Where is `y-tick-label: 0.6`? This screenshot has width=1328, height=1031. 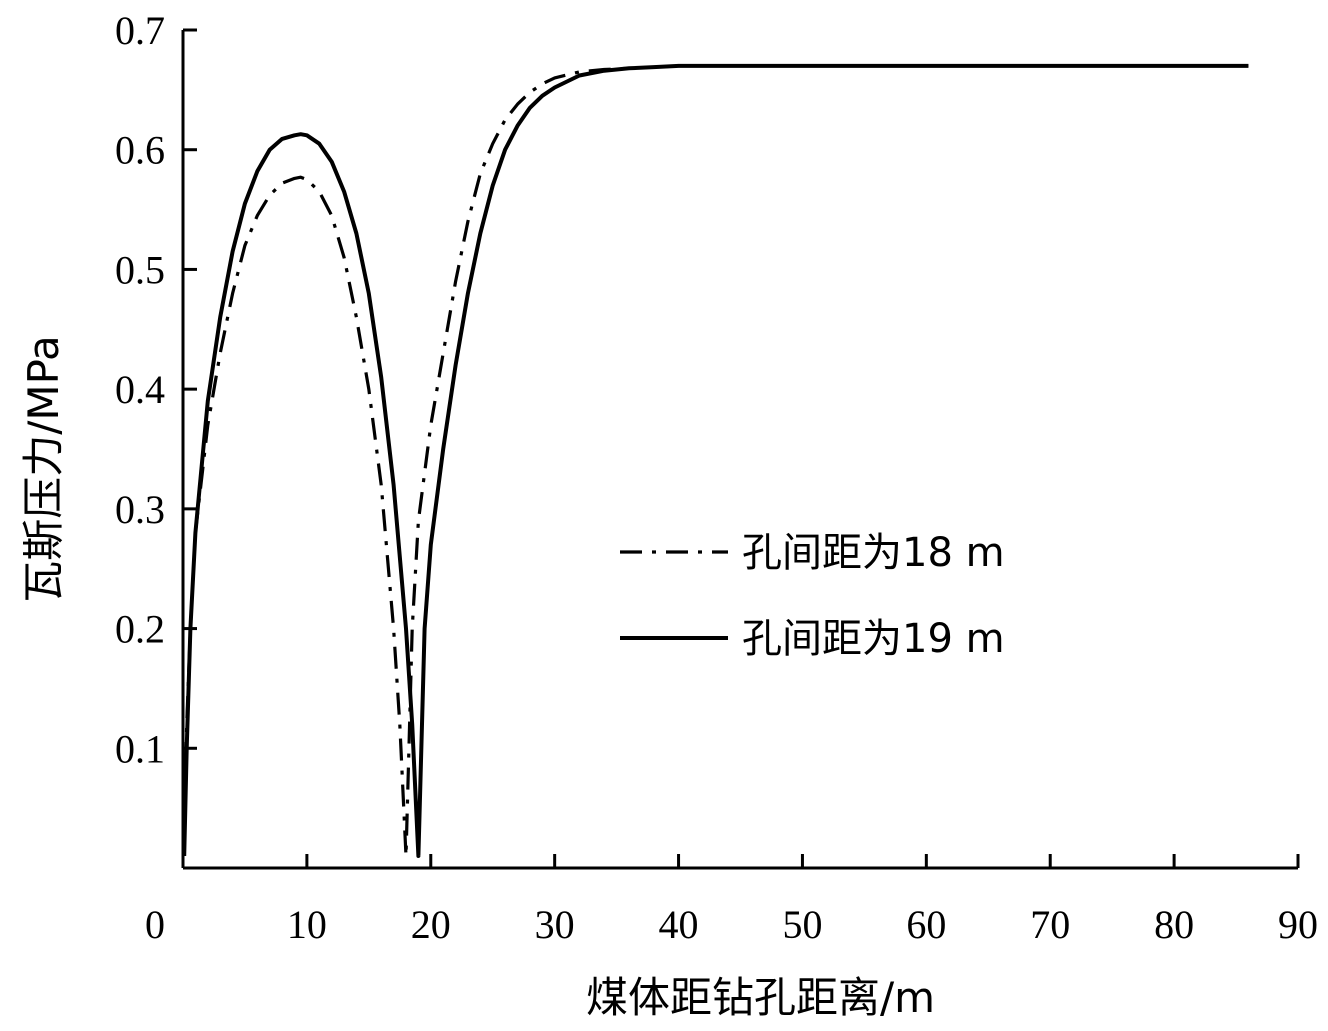
y-tick-label: 0.6 is located at coordinates (140, 150).